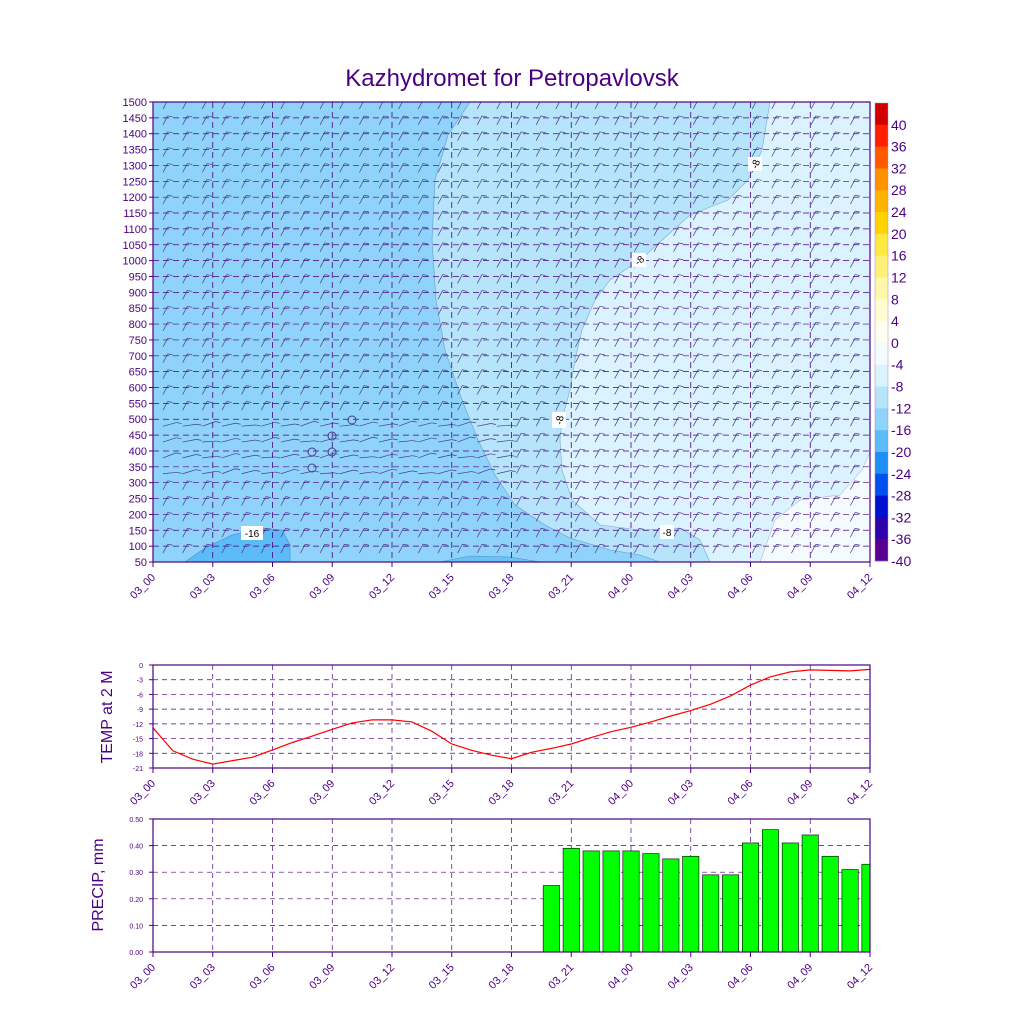 The height and width of the screenshot is (1024, 1024). Describe the element at coordinates (138, 357) in the screenshot. I see `y-tick-label: 700` at that location.